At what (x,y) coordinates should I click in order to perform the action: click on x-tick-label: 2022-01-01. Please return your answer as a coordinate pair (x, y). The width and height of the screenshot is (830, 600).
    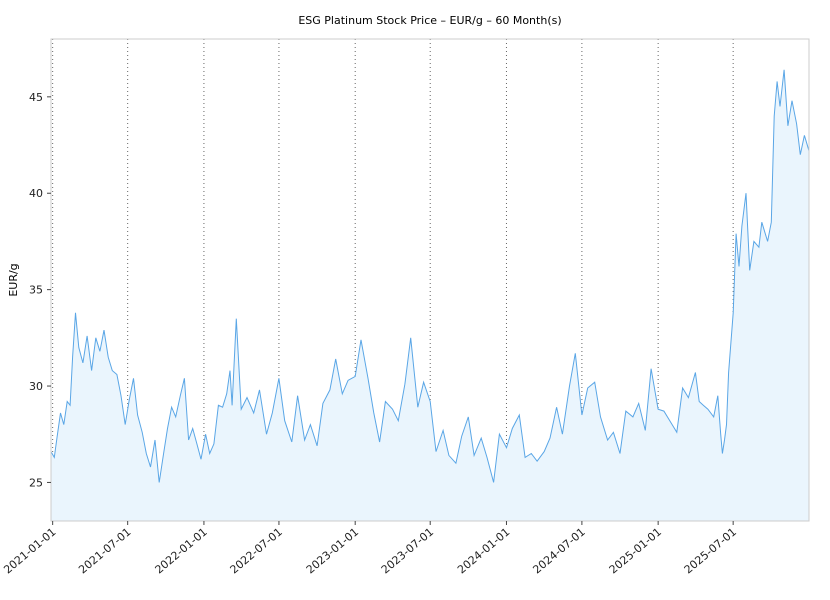
    Looking at the image, I should click on (181, 550).